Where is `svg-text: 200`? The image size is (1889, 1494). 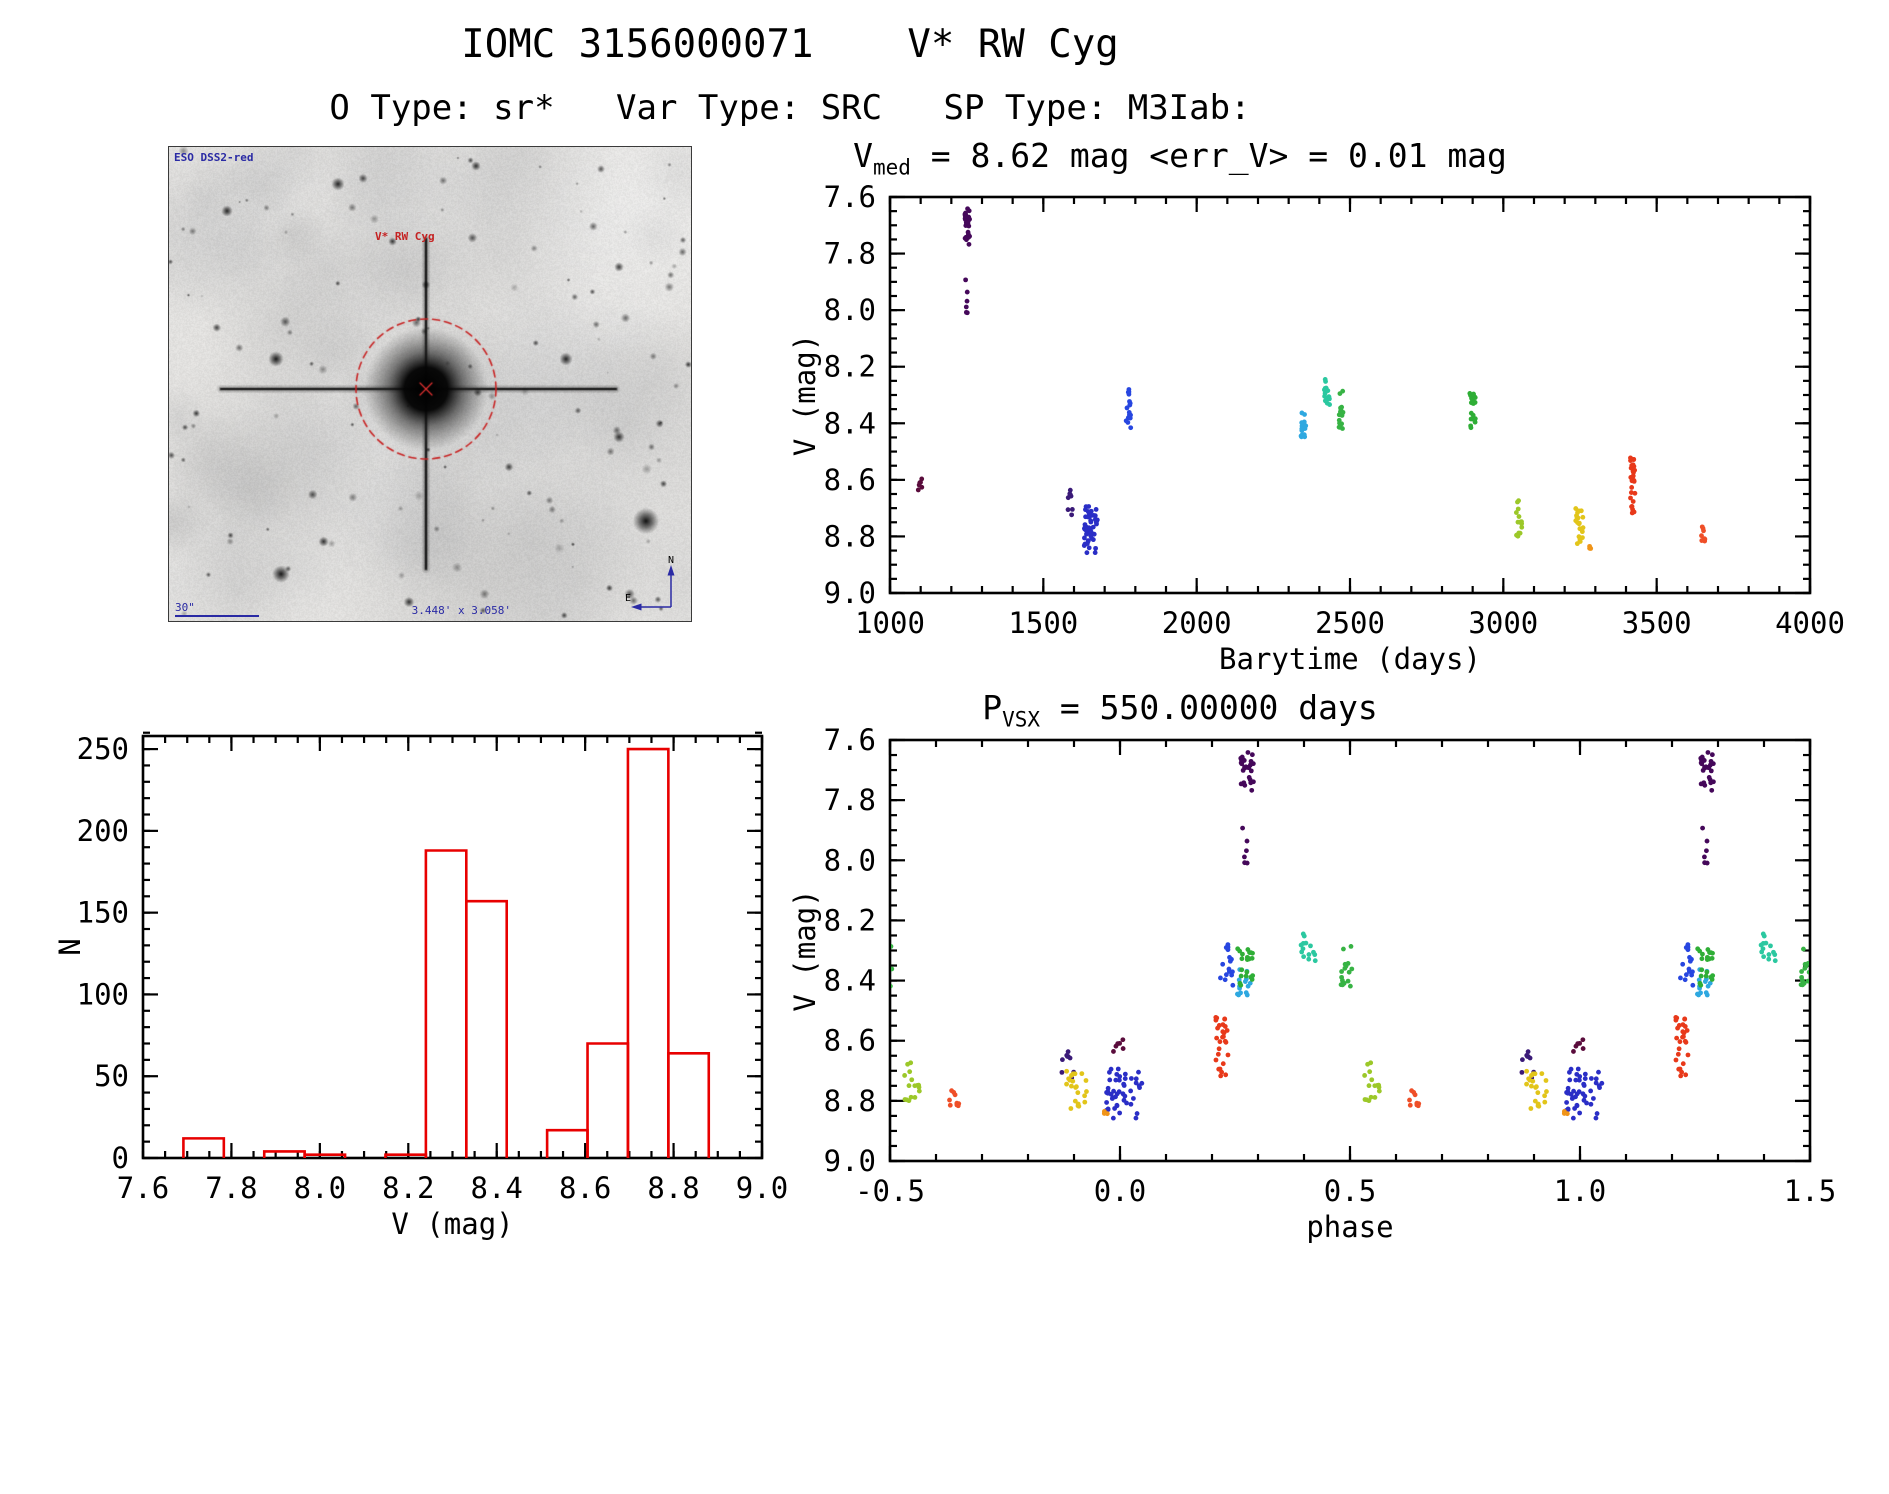
svg-text: 200 is located at coordinates (103, 831).